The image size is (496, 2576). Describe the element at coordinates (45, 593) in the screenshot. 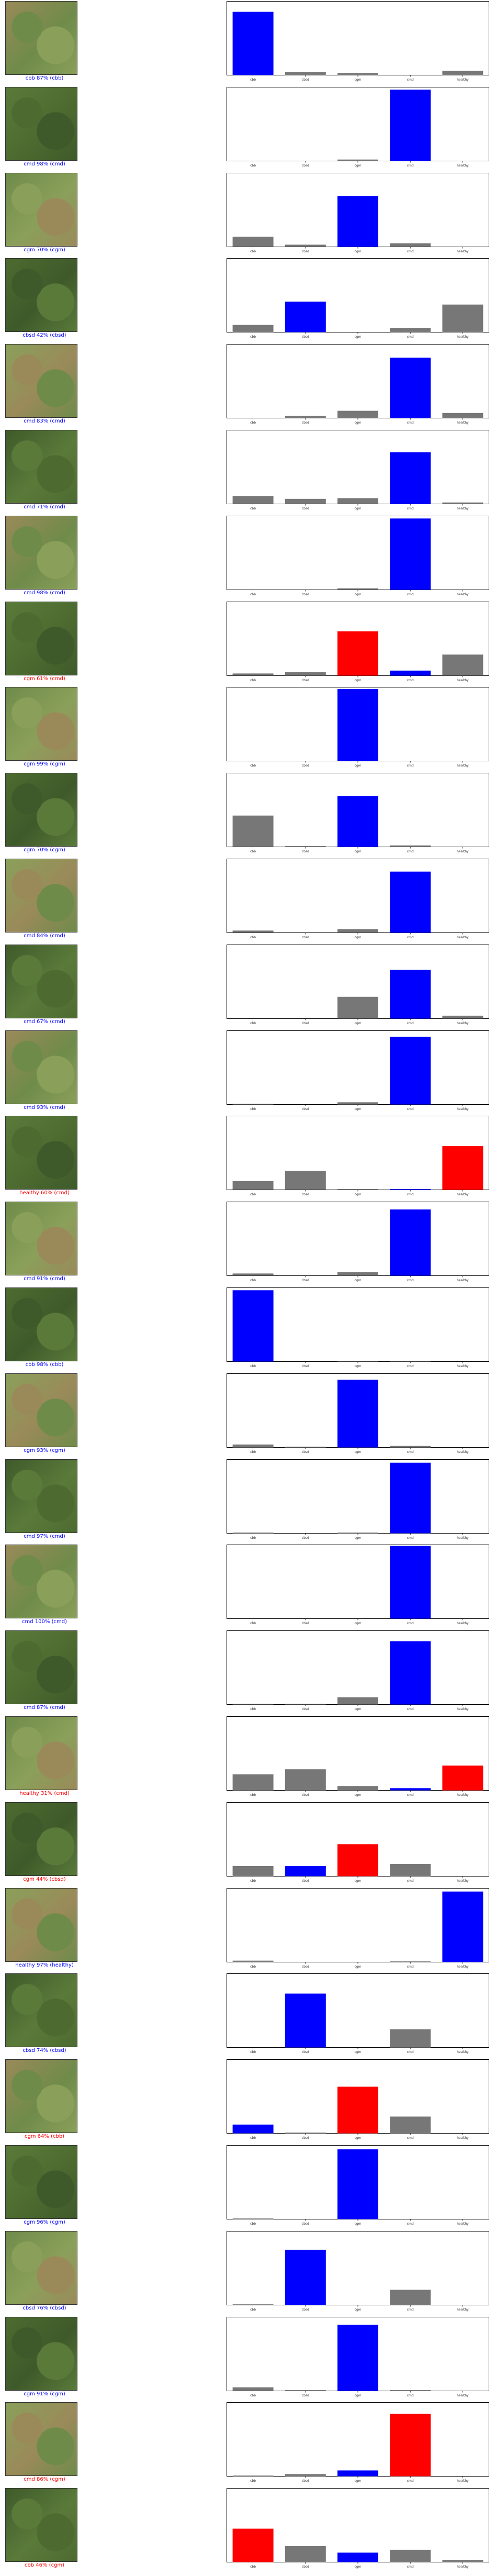

I see `prediction-caption: cmd 98% (cmd)` at that location.